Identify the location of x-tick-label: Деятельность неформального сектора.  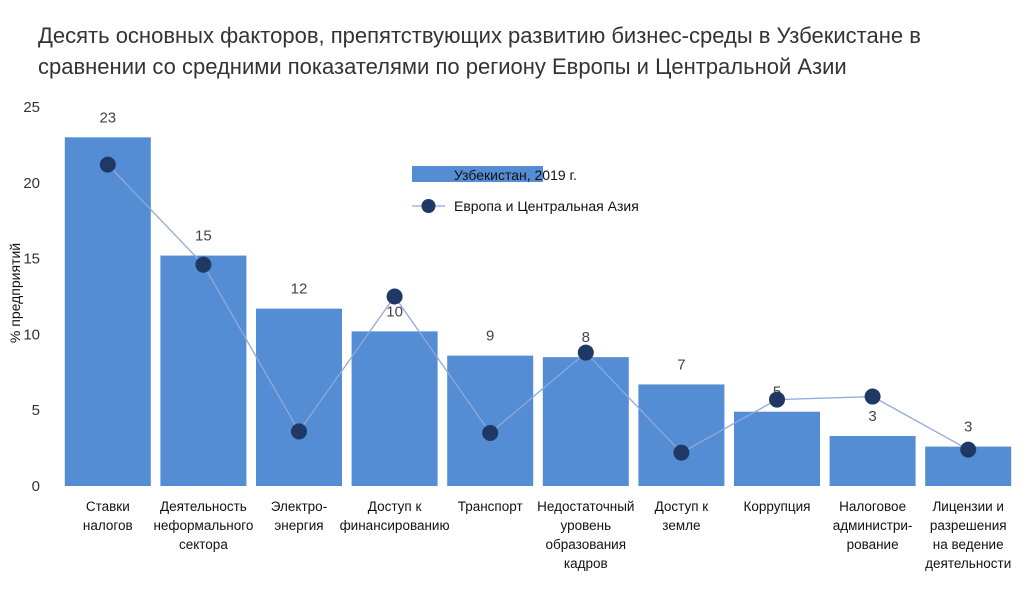
(203, 525).